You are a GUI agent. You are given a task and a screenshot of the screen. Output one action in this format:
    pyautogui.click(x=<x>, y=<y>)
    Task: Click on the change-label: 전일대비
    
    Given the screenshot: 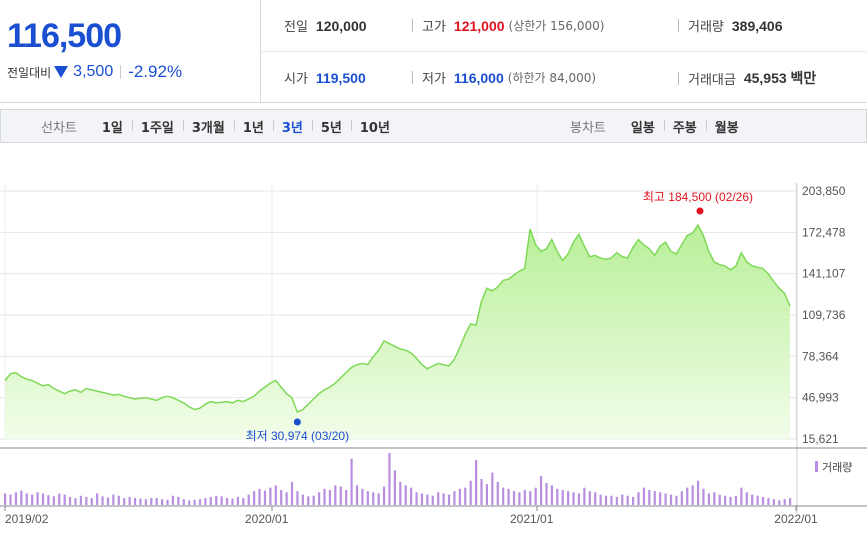 What is the action you would take?
    pyautogui.click(x=29, y=72)
    